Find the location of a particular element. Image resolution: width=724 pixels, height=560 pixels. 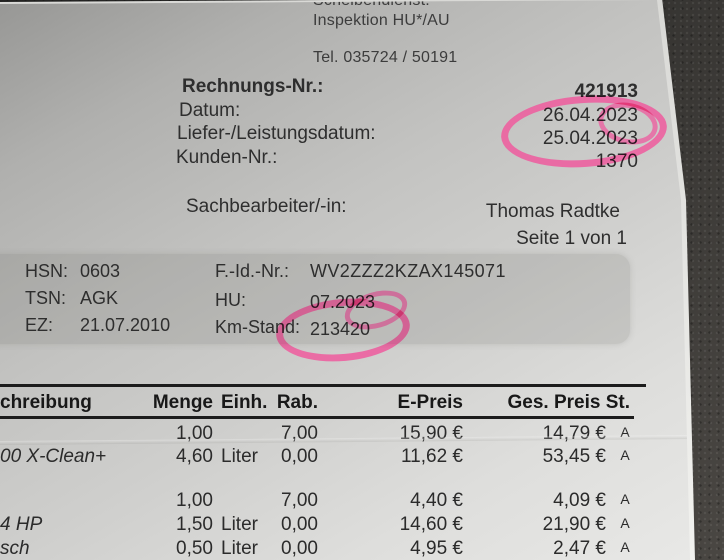

item-unit-price: 4,40 € is located at coordinates (436, 500).